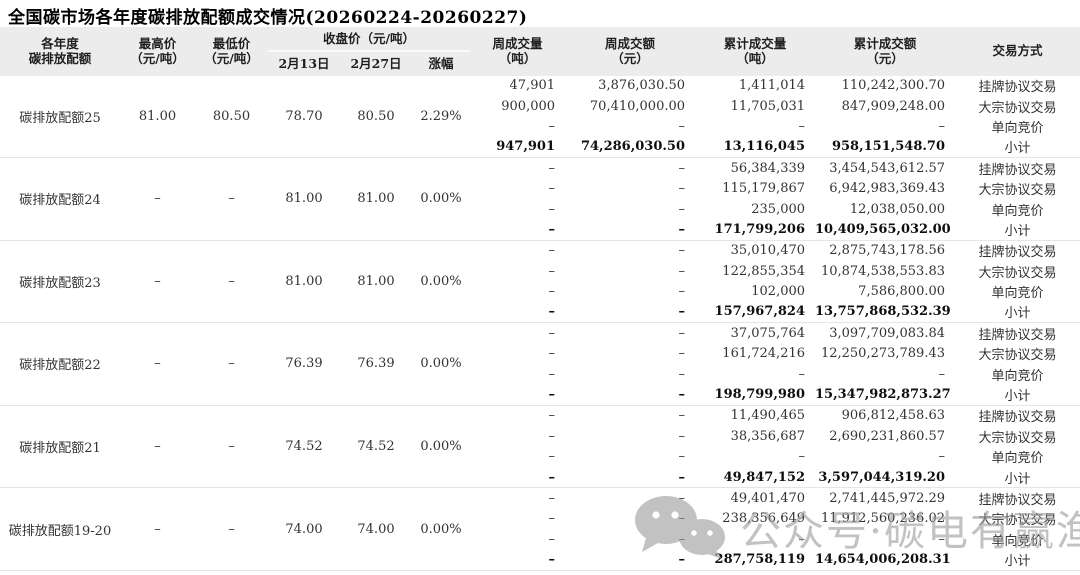 The height and width of the screenshot is (575, 1080). I want to click on table-row: – –157,967,824 13,757,868,532.39 小计, so click(540, 312).